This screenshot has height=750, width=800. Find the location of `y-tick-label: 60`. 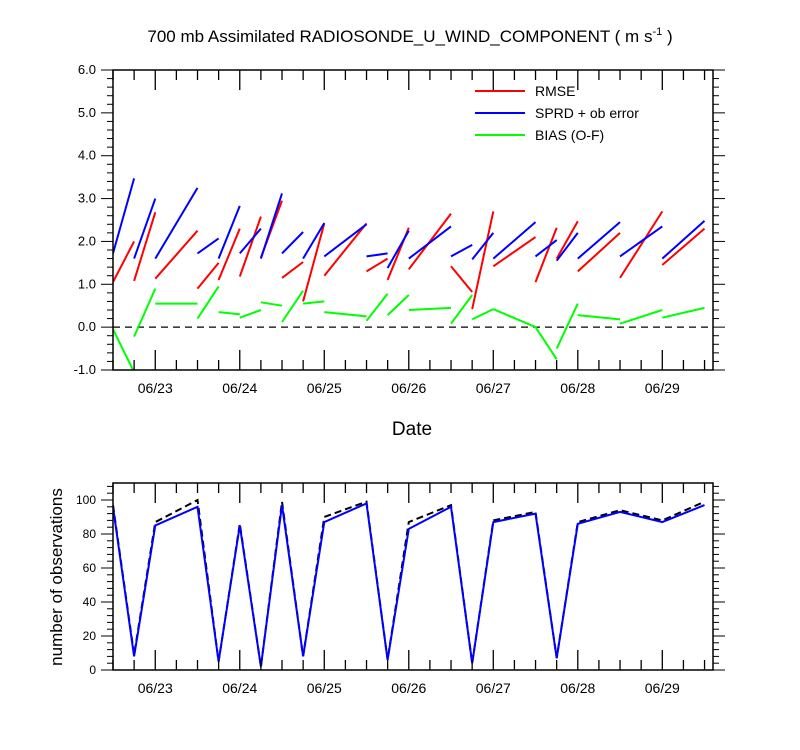

y-tick-label: 60 is located at coordinates (90, 568).